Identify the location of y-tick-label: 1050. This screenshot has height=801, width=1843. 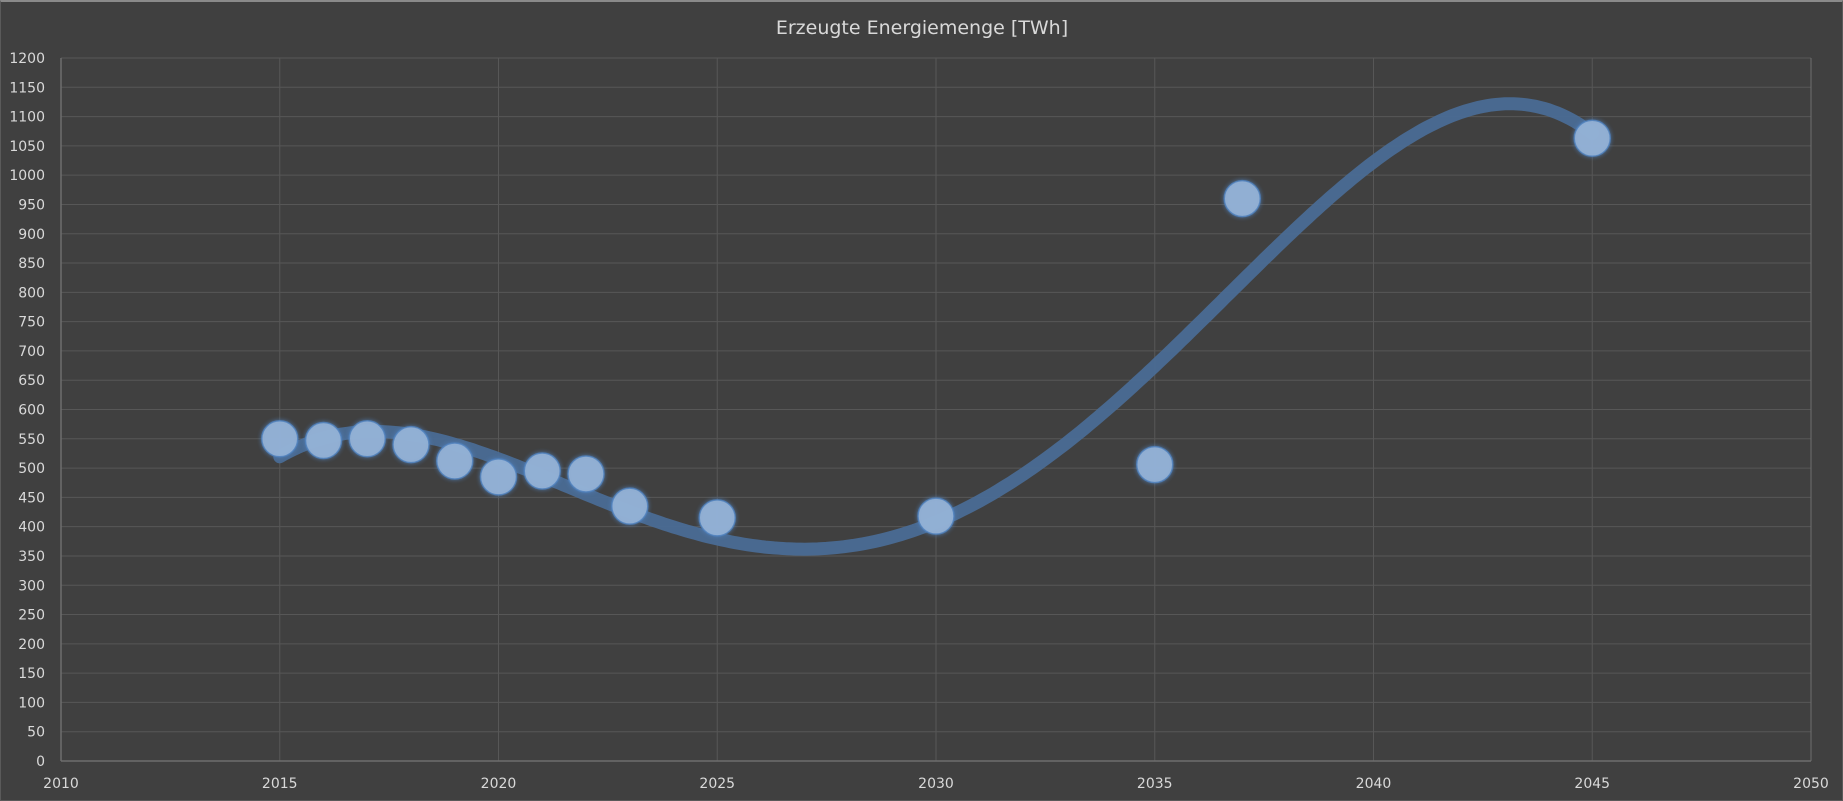
(27, 147).